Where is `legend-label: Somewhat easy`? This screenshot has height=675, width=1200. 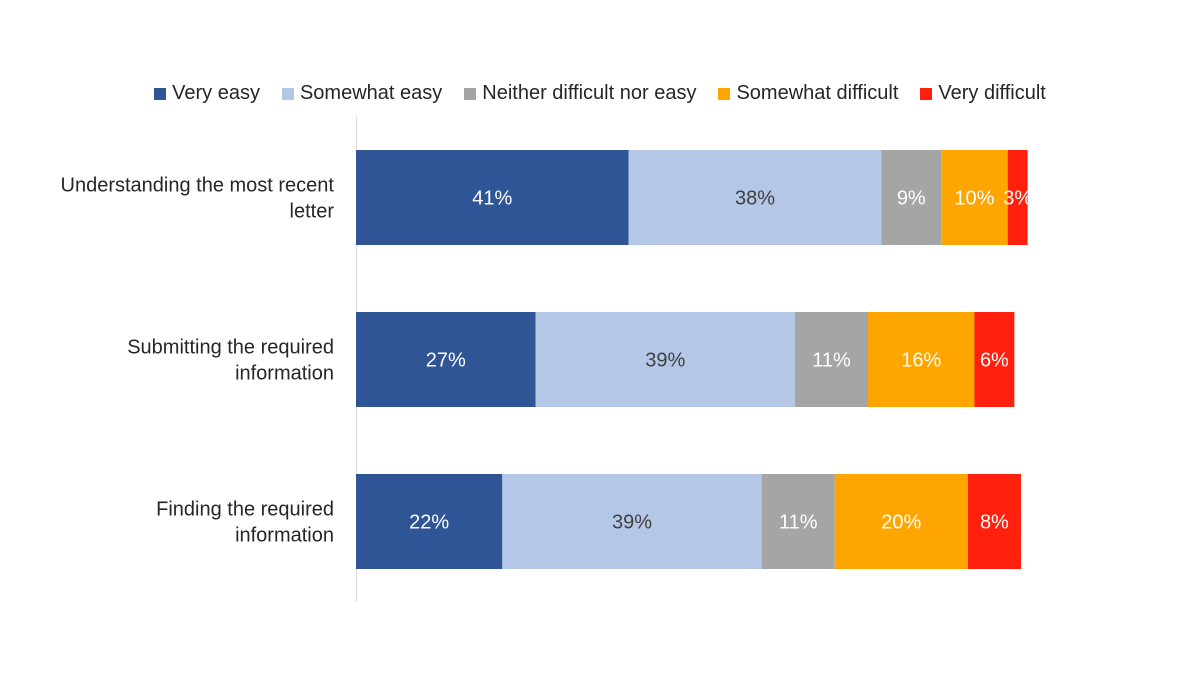 legend-label: Somewhat easy is located at coordinates (371, 93).